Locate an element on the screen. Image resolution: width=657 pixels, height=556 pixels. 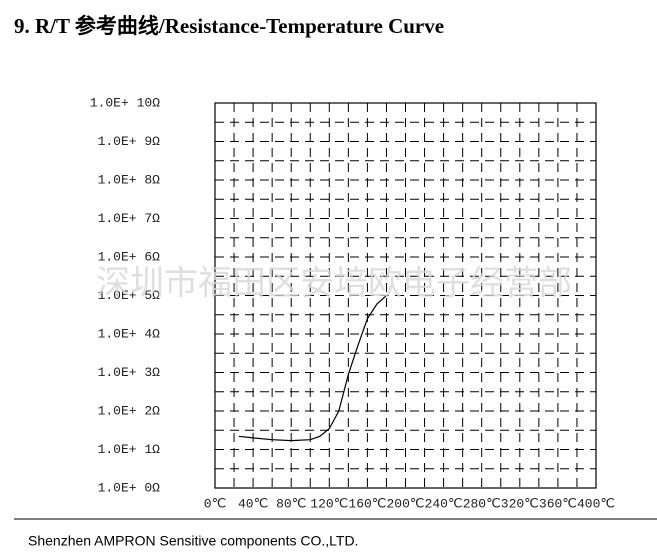
x-tick-label: 280℃ is located at coordinates (482, 503).